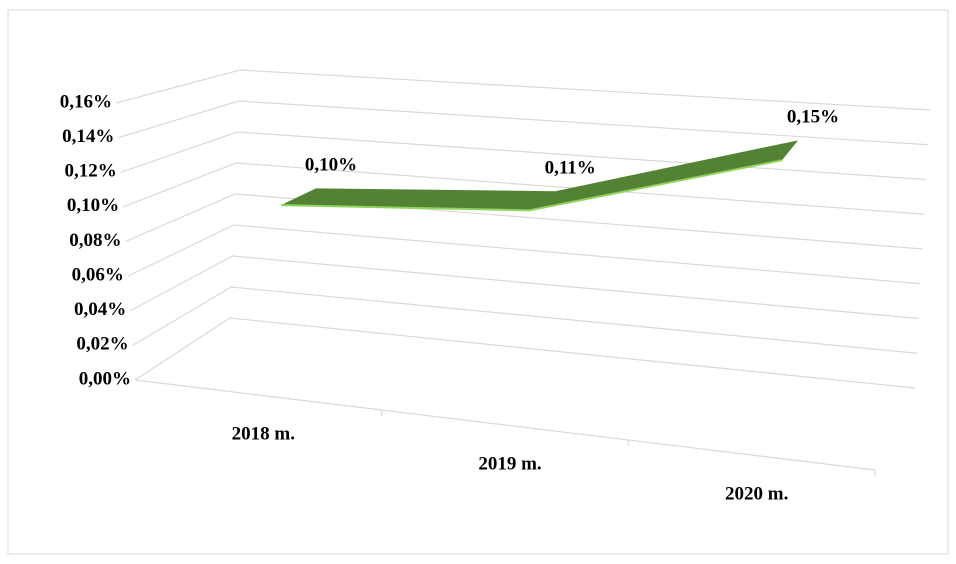 This screenshot has width=956, height=564. I want to click on y-tick-label: 0,02%, so click(102, 344).